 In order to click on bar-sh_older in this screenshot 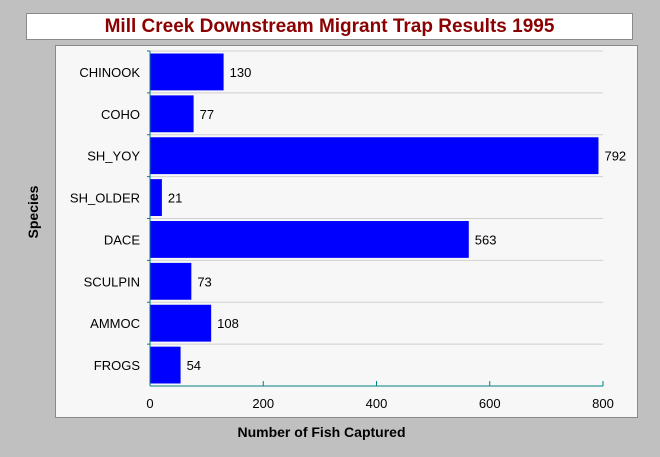, I will do `click(156, 197)`.